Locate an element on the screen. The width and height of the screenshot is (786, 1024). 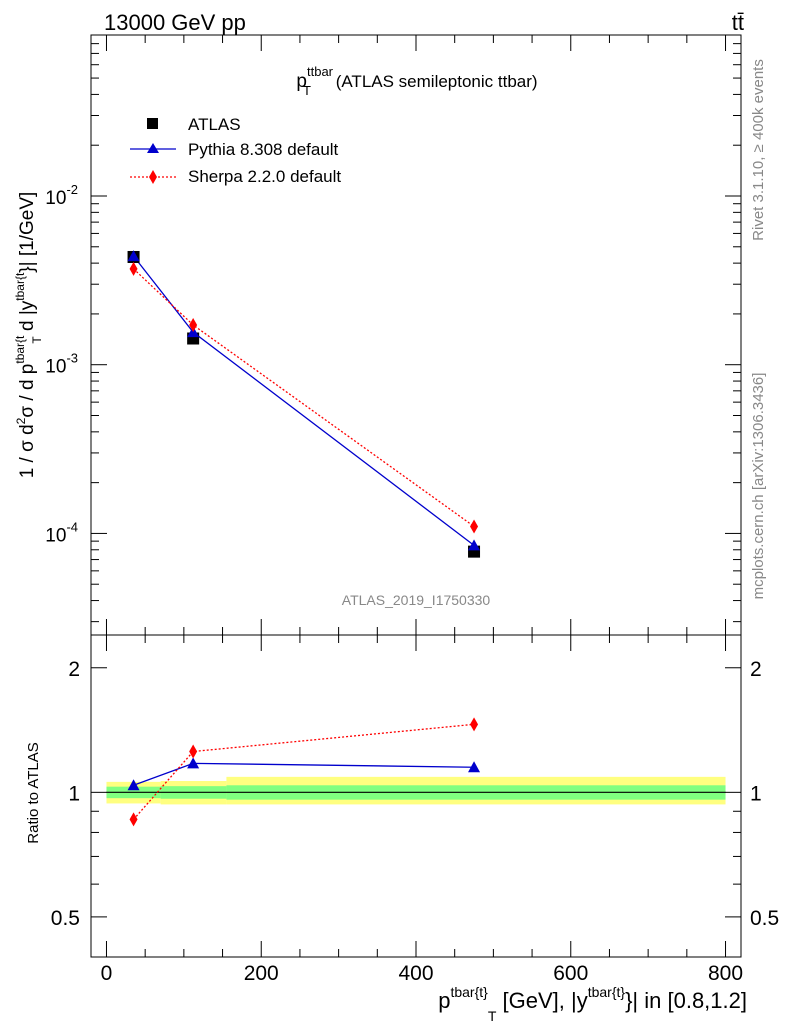
legend-label-atlas: ATLAS is located at coordinates (214, 124).